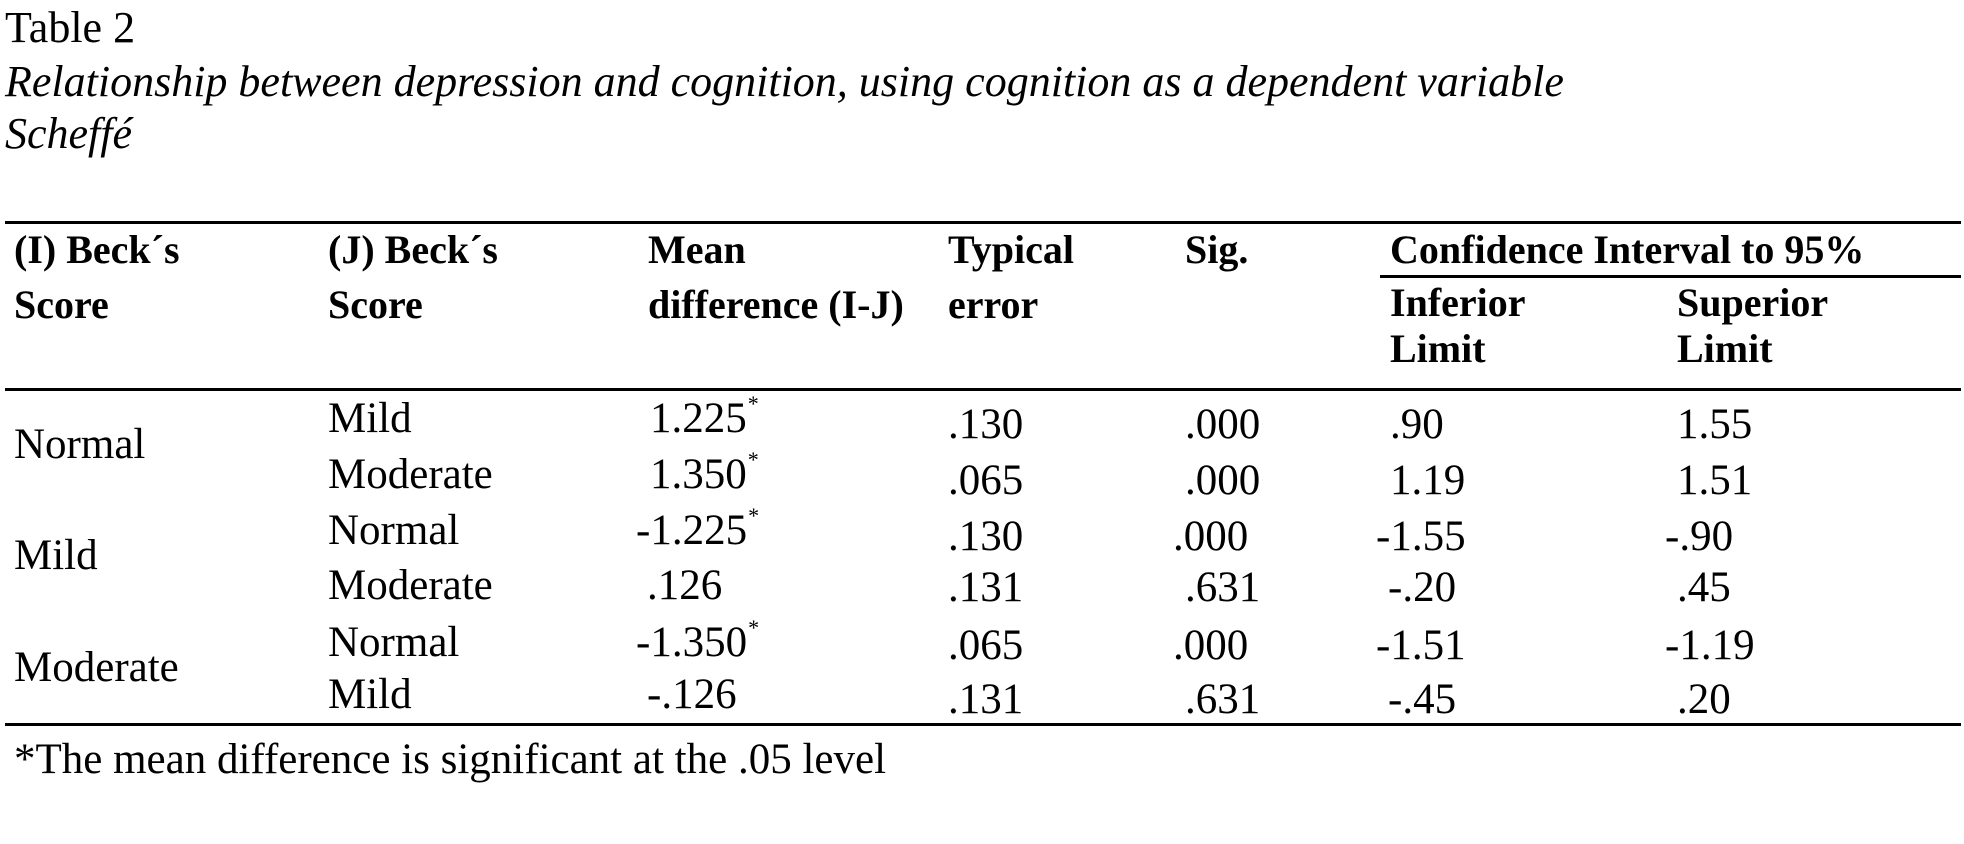 This screenshot has width=1964, height=844. What do you see at coordinates (1670, 276) in the screenshot?
I see `confidence-interval-rule` at bounding box center [1670, 276].